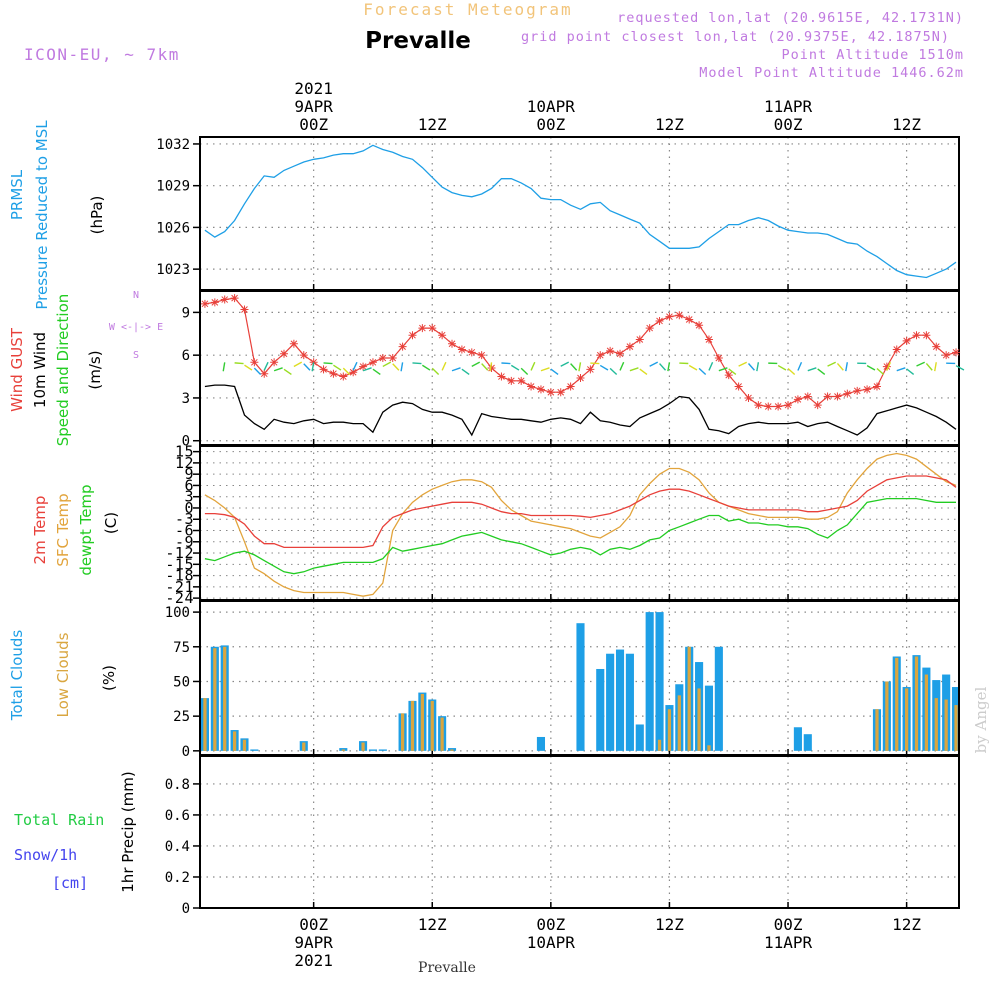  I want to click on wind-10m-label: 10m Wind, so click(40, 370).